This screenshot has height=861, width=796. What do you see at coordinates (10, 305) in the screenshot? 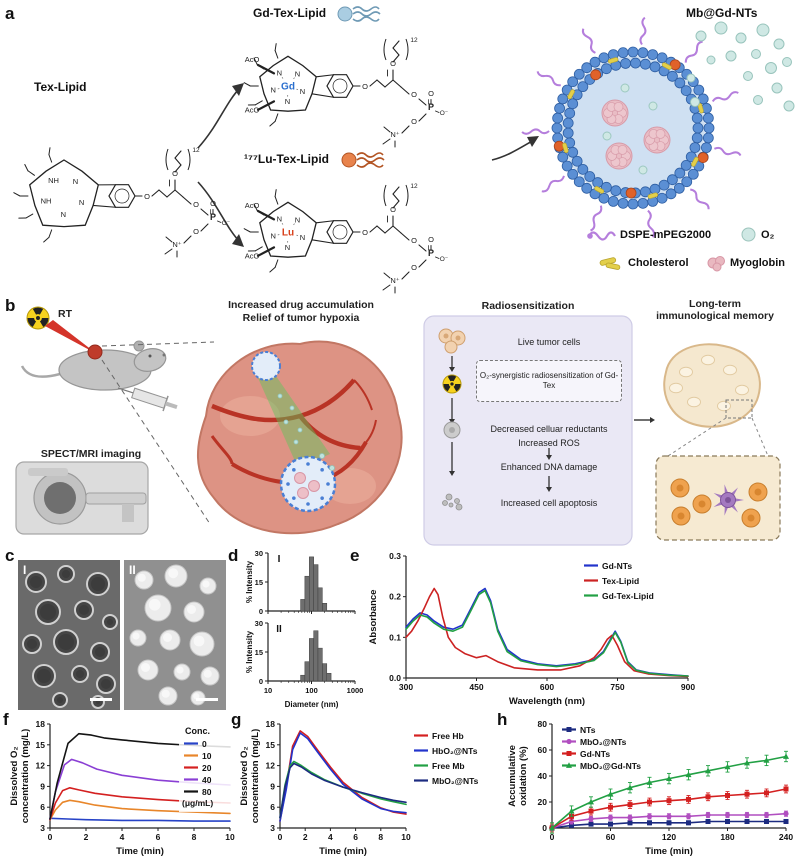
I see `panel-label-b: b` at bounding box center [10, 305].